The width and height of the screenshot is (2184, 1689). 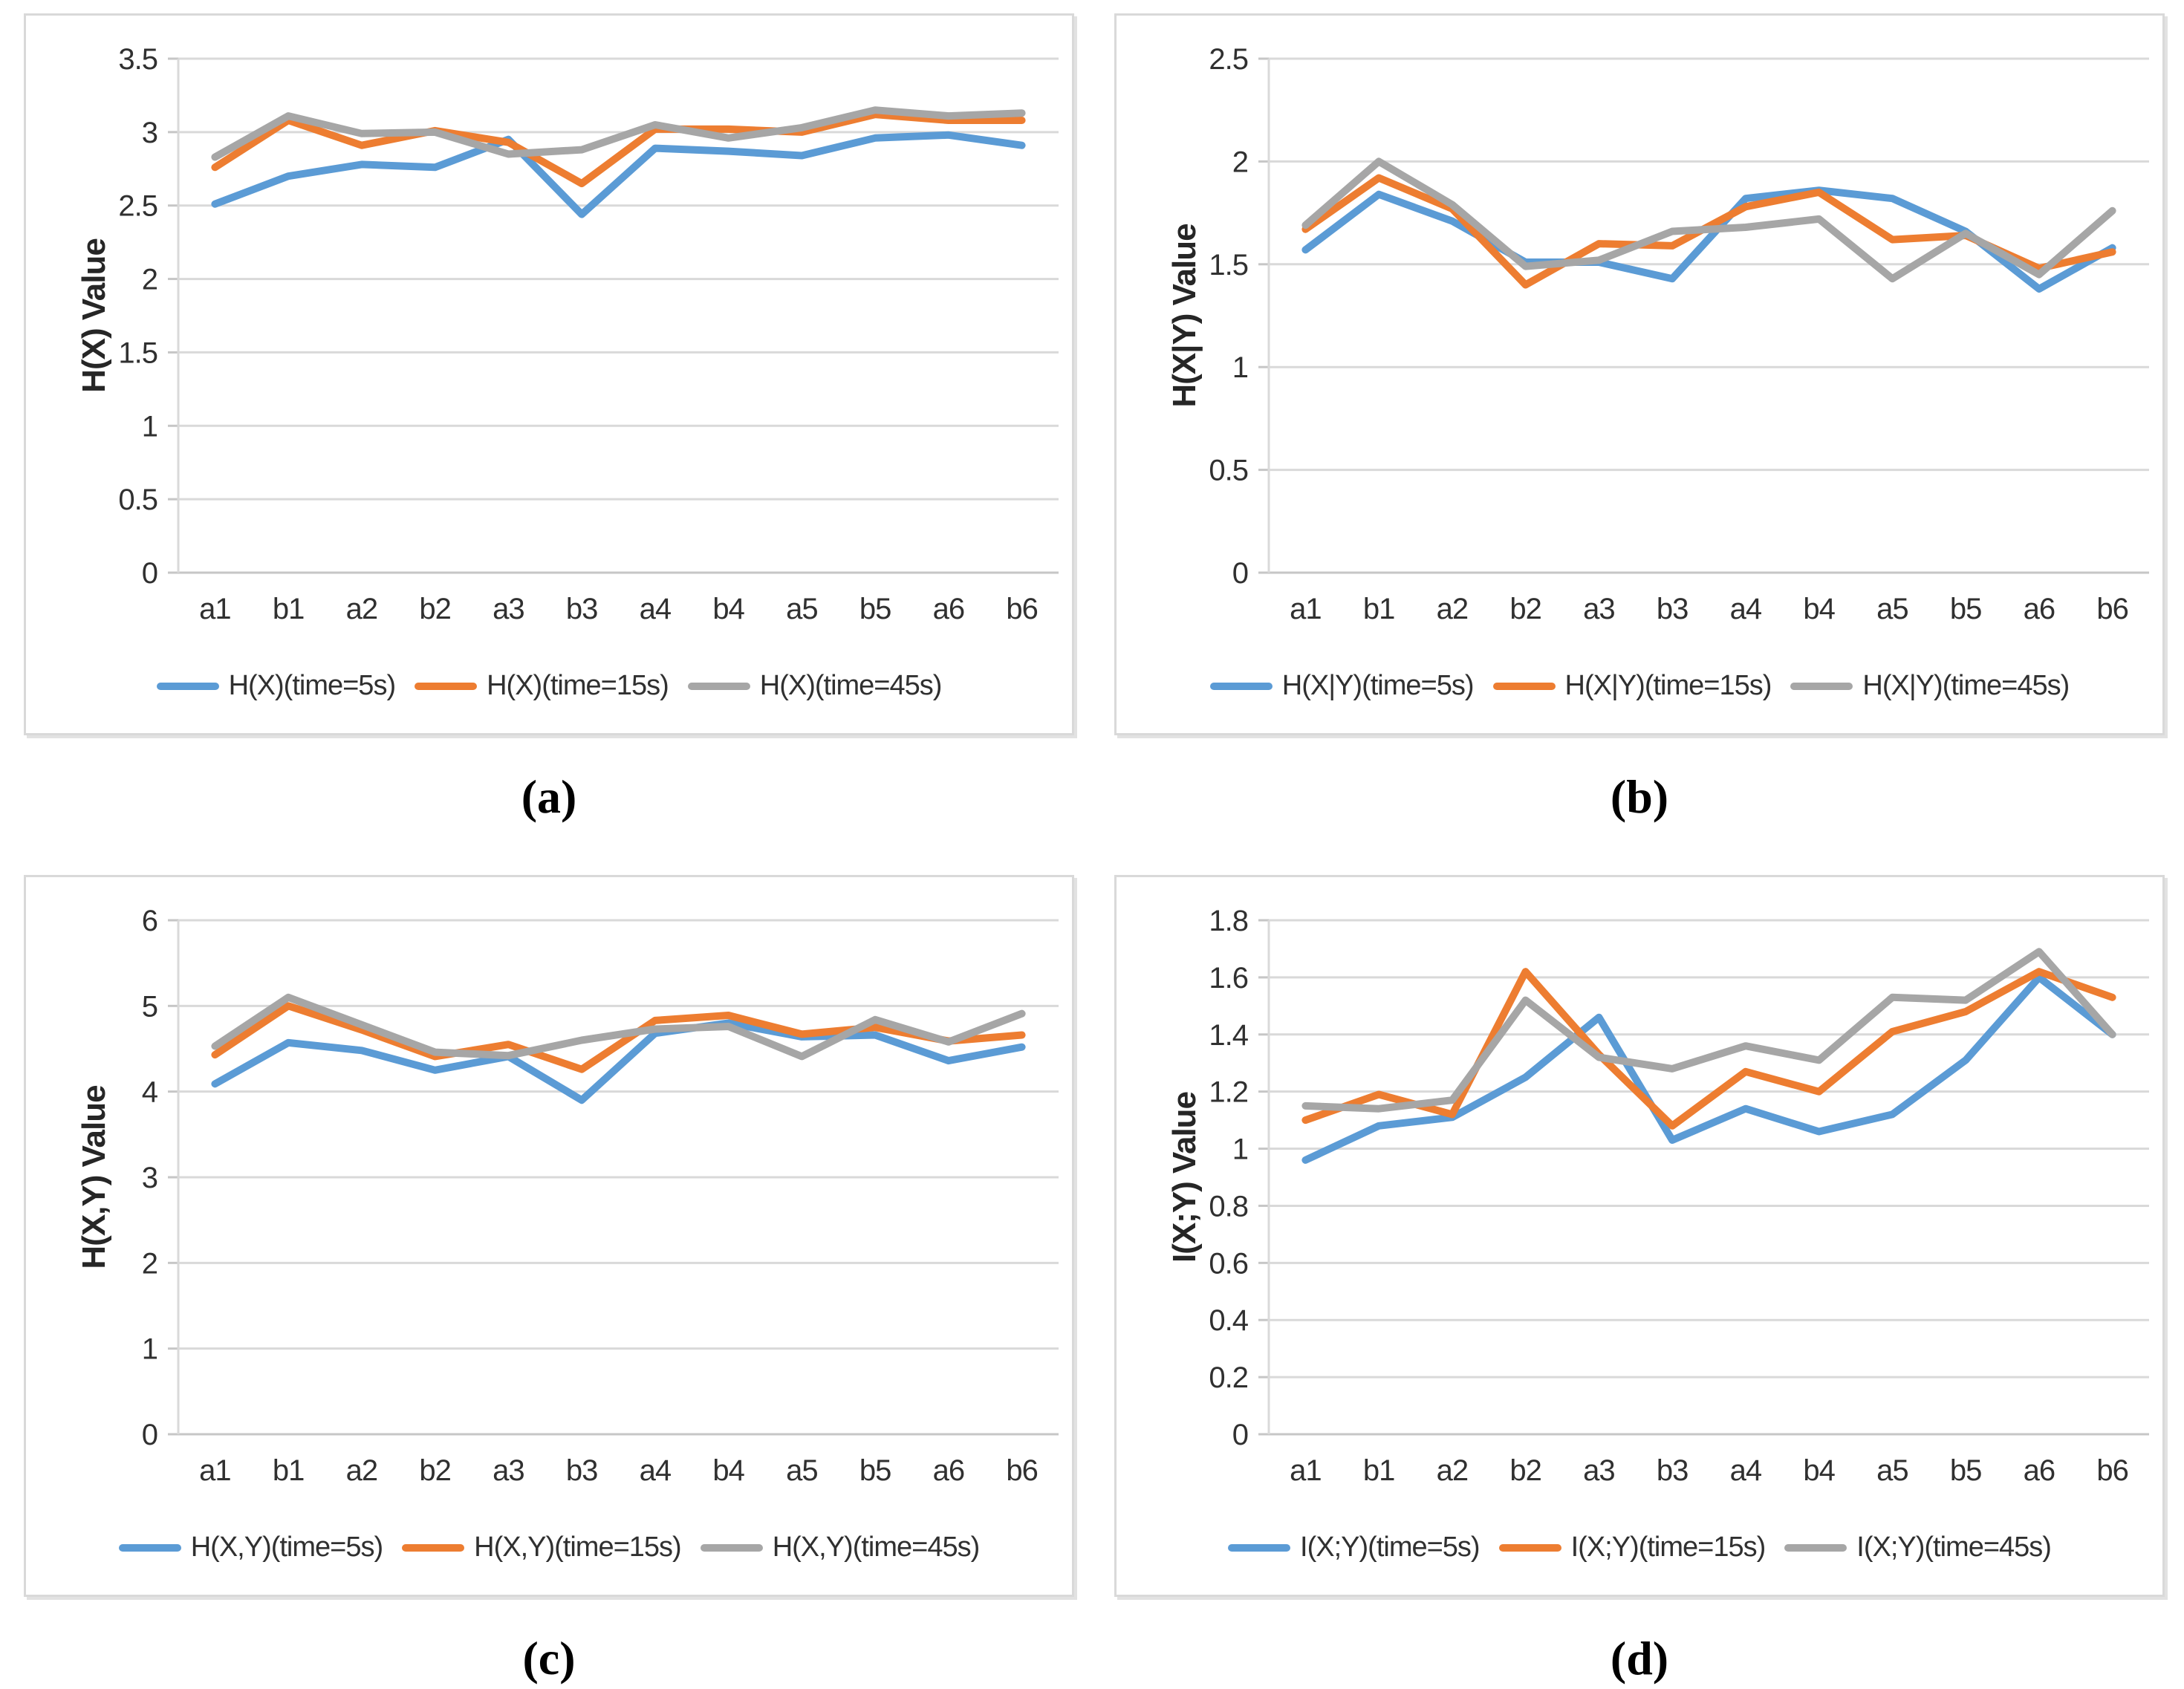 What do you see at coordinates (150, 921) in the screenshot?
I see `y-tick-label: 6` at bounding box center [150, 921].